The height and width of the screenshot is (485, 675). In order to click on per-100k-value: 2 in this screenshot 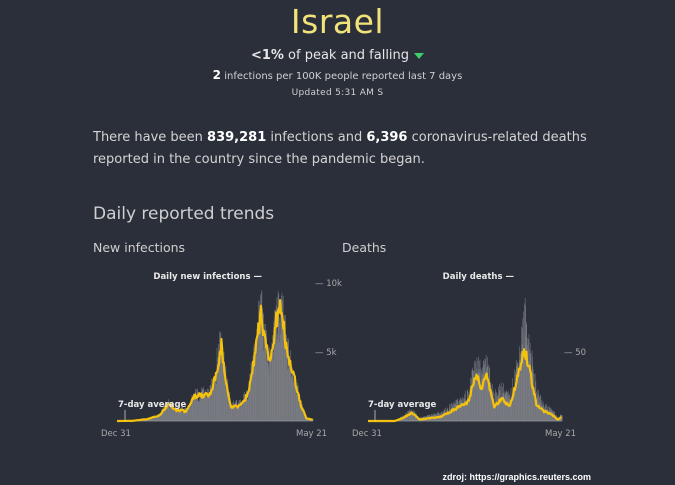, I will do `click(217, 75)`.